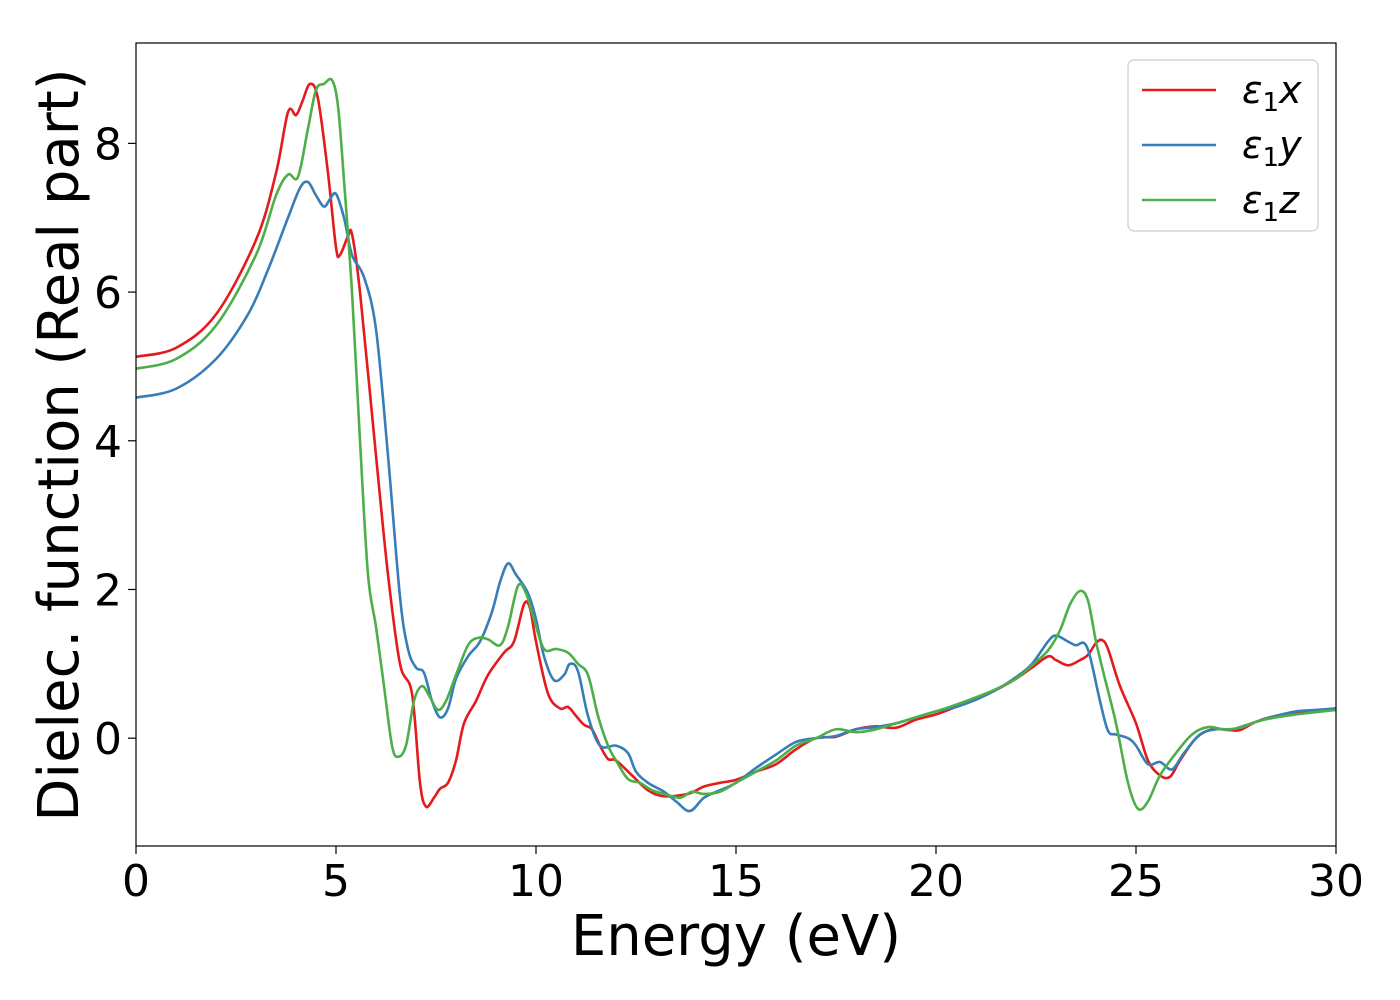 Image resolution: width=1400 pixels, height=1000 pixels. What do you see at coordinates (1272, 148) in the screenshot?
I see `legend-label-y: ε1y` at bounding box center [1272, 148].